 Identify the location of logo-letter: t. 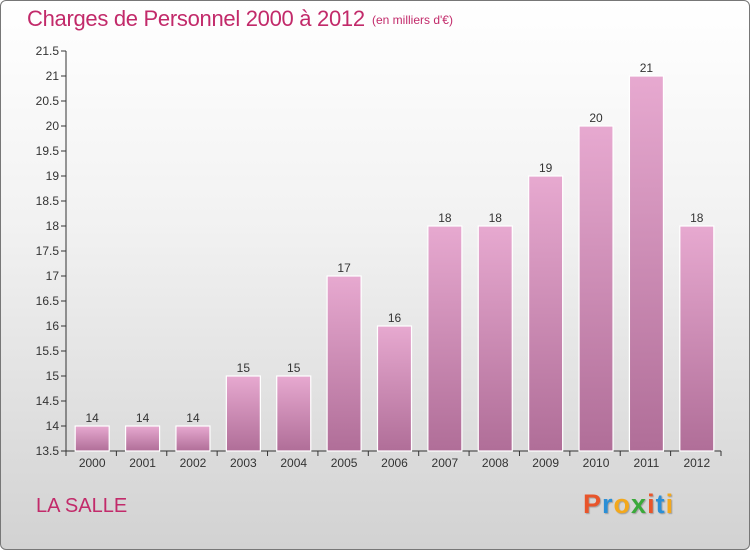
(660, 504).